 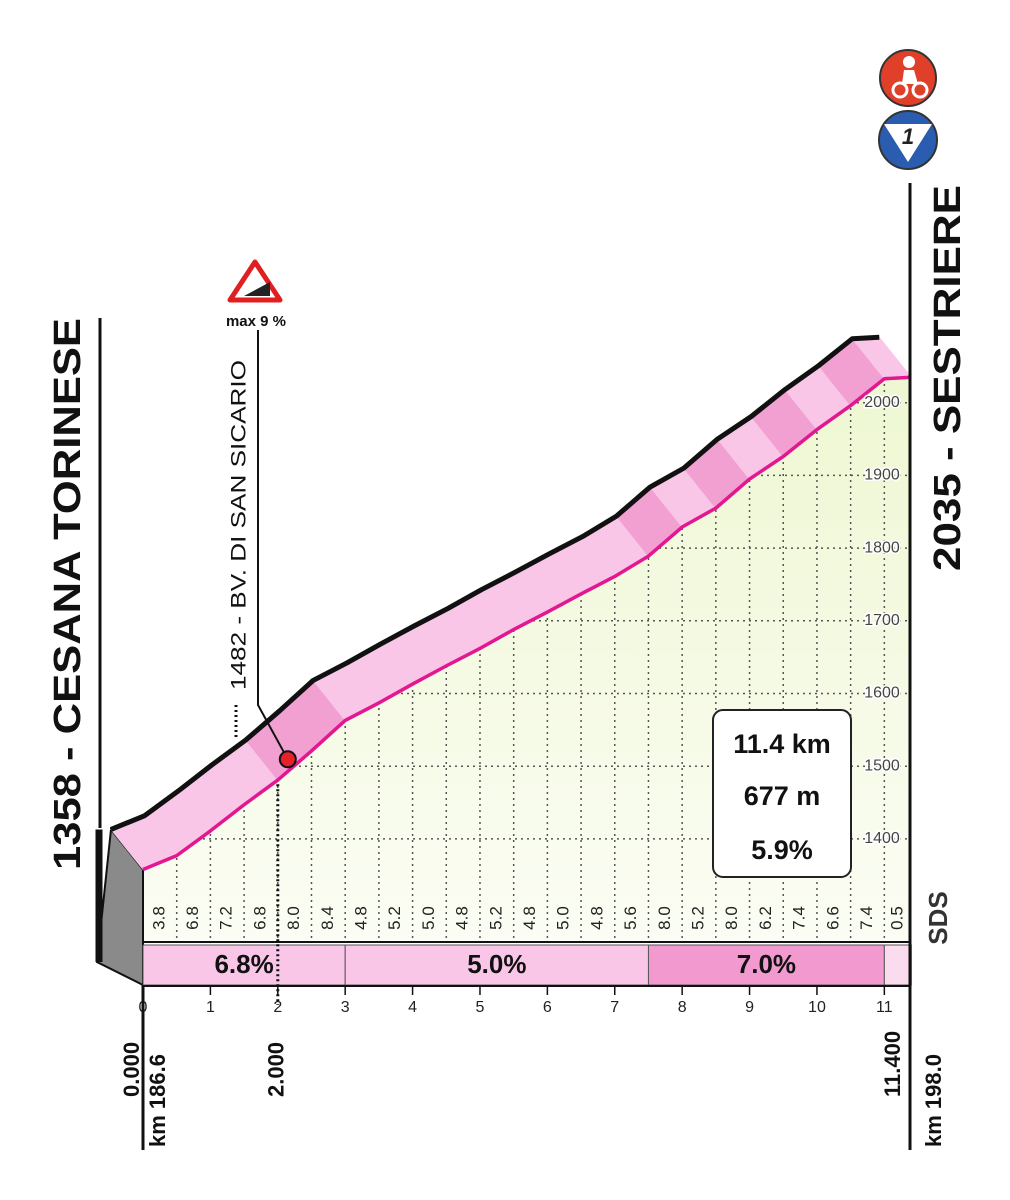 What do you see at coordinates (276, 1069) in the screenshot?
I see `km-marker-label: 2.000` at bounding box center [276, 1069].